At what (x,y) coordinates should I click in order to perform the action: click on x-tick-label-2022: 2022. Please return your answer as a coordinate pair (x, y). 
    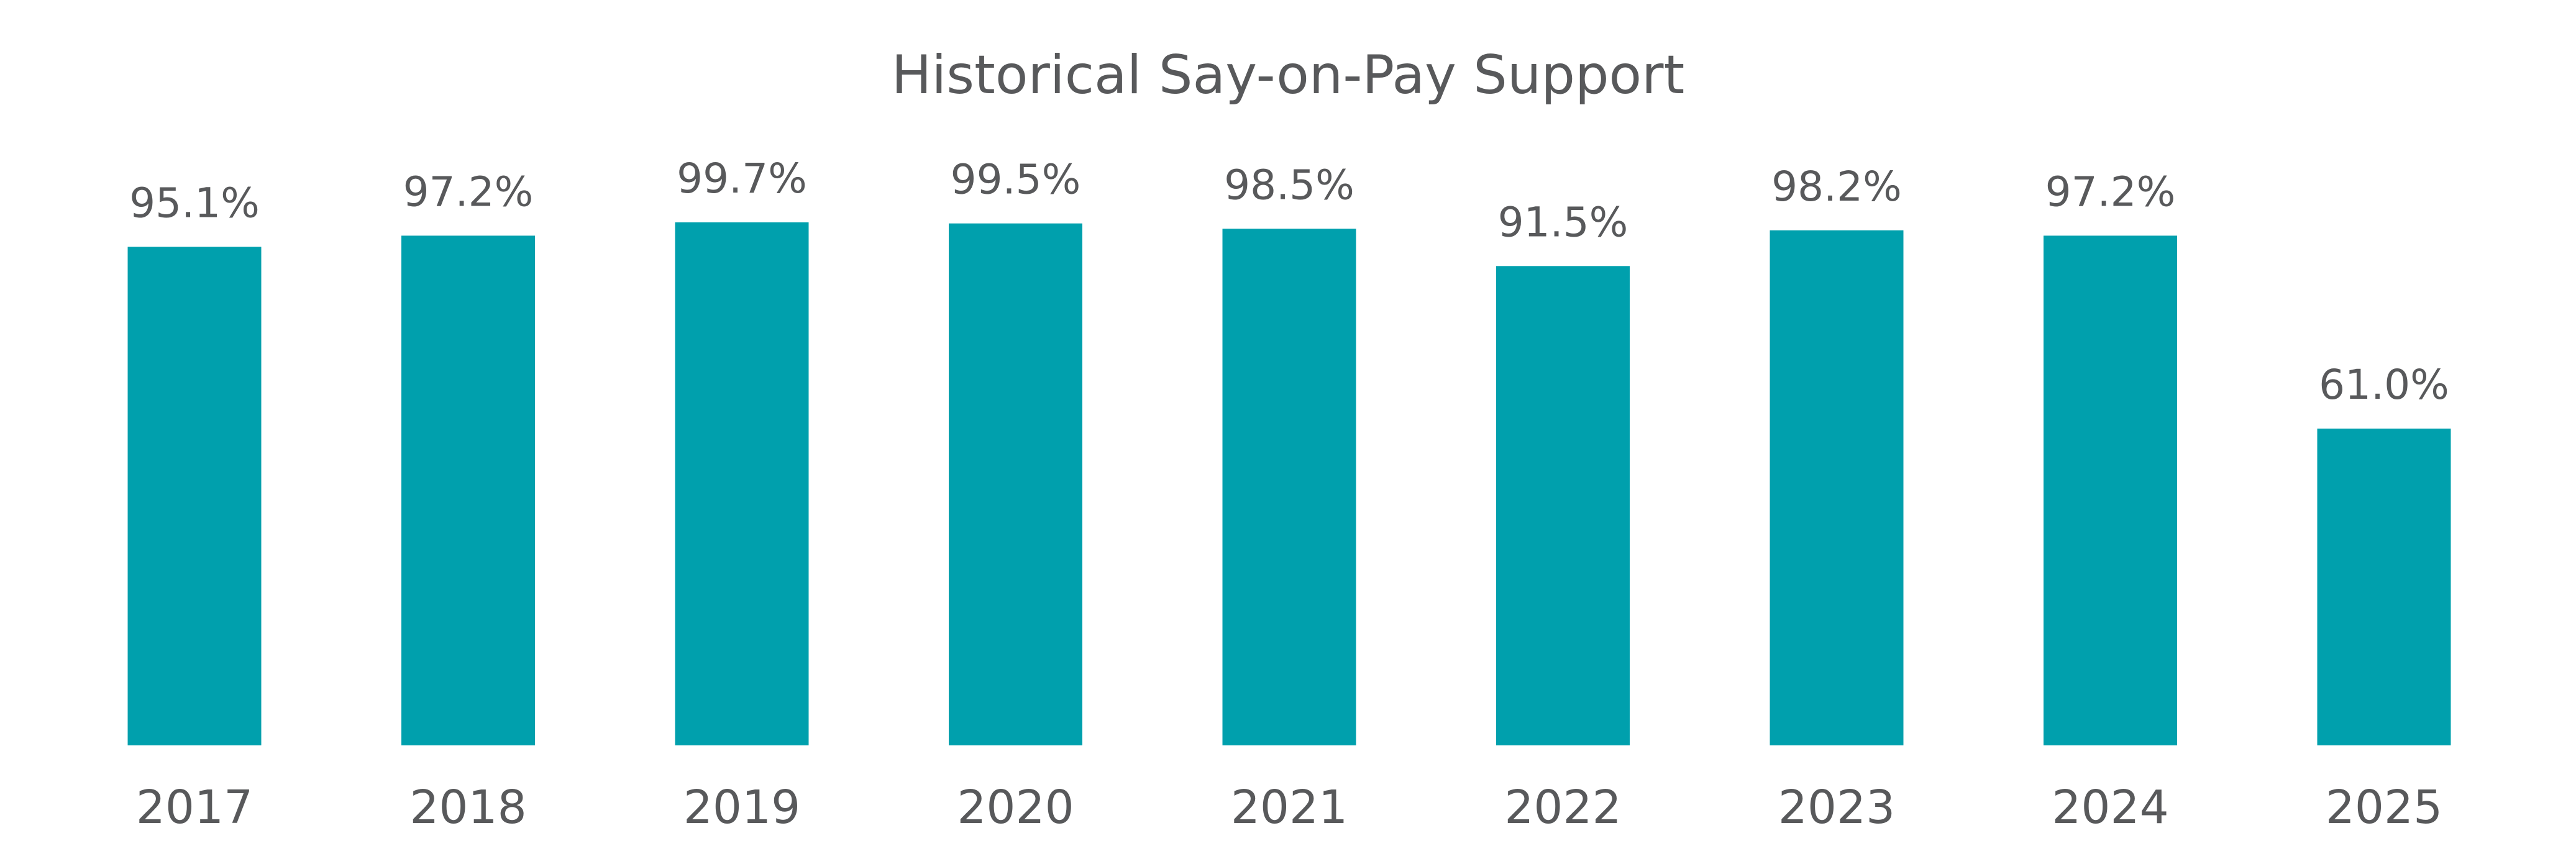
    Looking at the image, I should click on (1562, 807).